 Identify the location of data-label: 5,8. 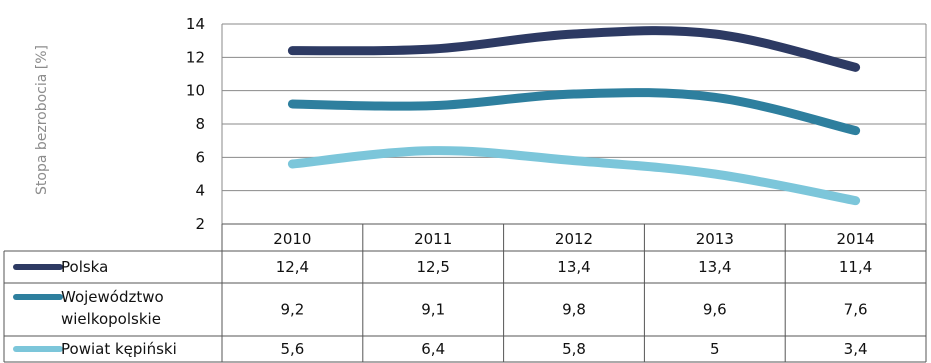
(574, 349).